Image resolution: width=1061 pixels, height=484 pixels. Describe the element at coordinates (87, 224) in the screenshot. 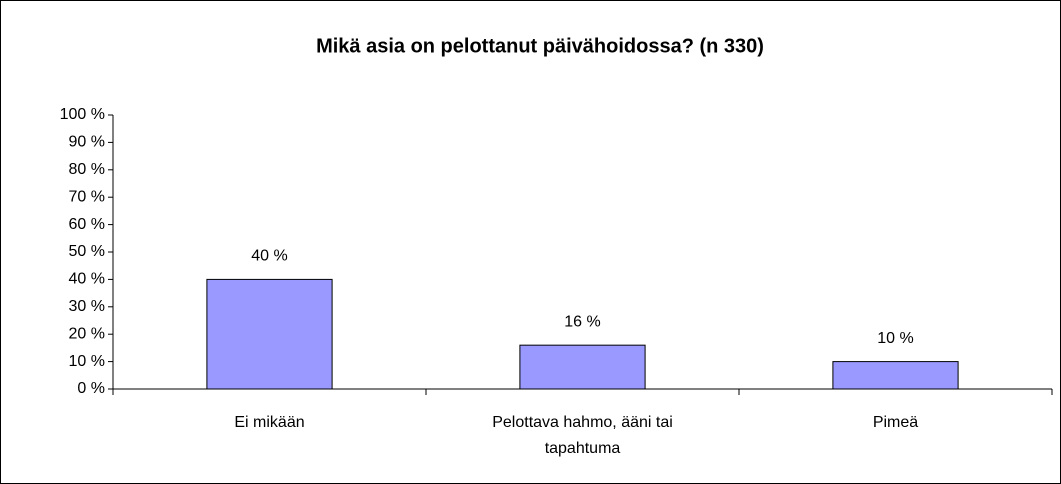

I see `y-tick-label: 60 %` at that location.